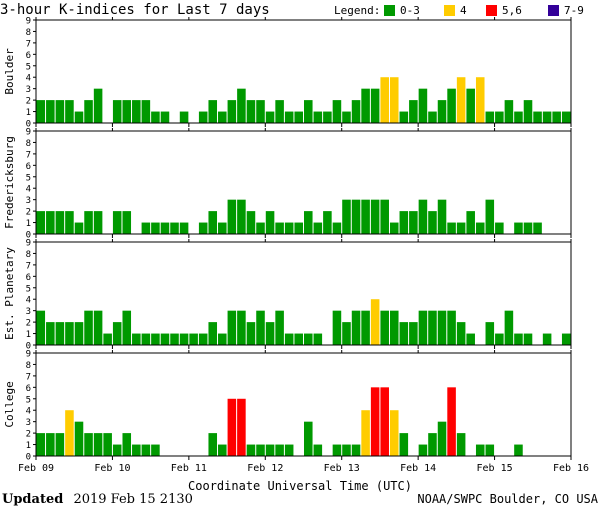 Image resolution: width=600 pixels, height=510 pixels. Describe the element at coordinates (28, 90) in the screenshot. I see `y-tick-label: 3` at that location.